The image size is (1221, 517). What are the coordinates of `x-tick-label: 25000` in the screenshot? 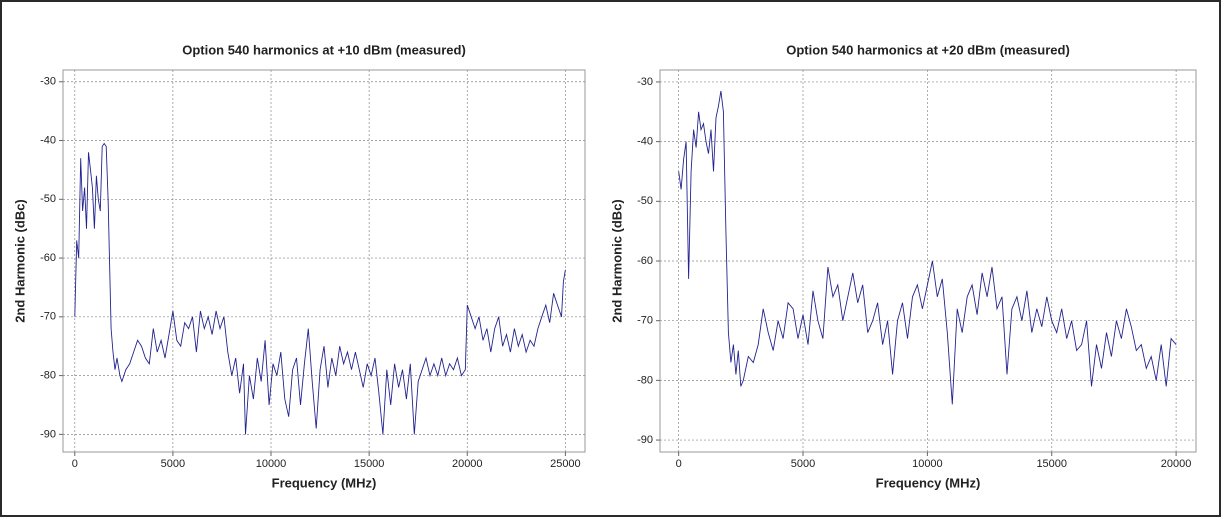 It's located at (565, 464).